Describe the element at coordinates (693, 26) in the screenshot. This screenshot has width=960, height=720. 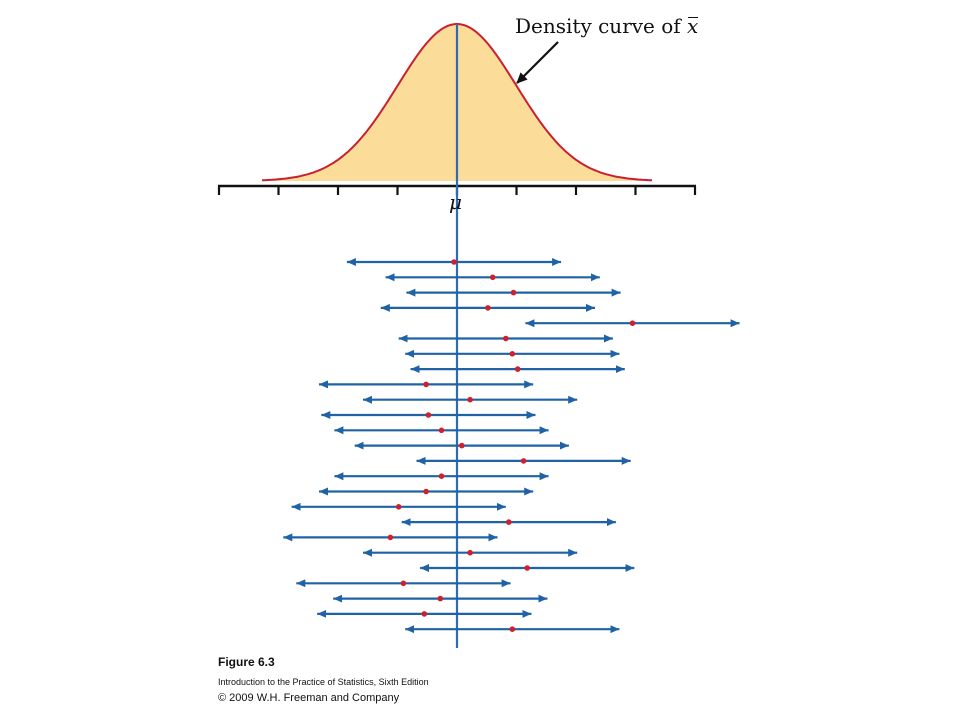
I see `x-bar-symbol: x` at that location.